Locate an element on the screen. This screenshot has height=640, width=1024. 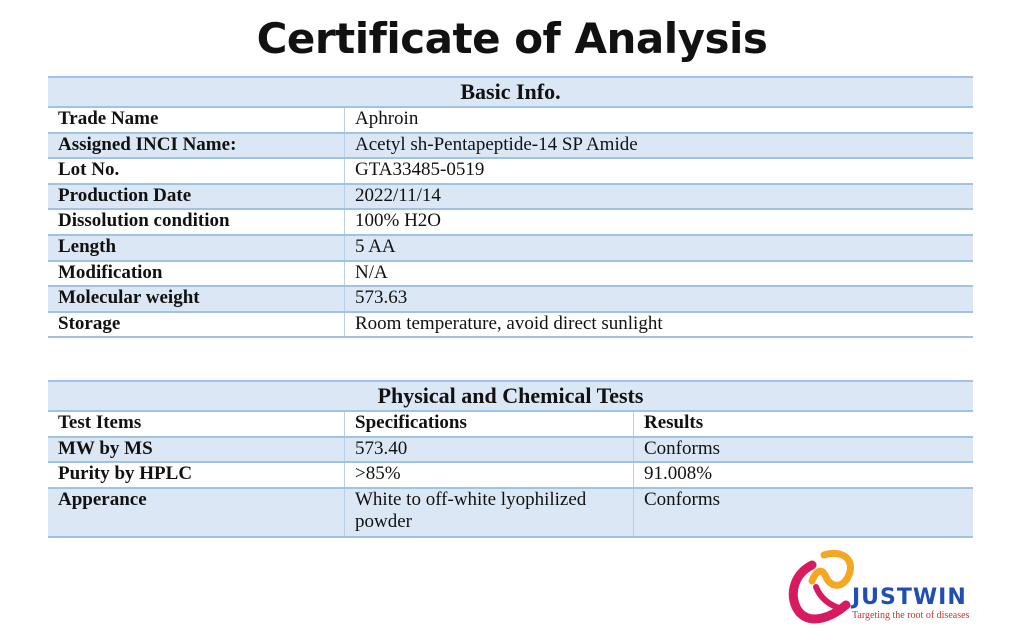
column-header: Test Items is located at coordinates (196, 424).